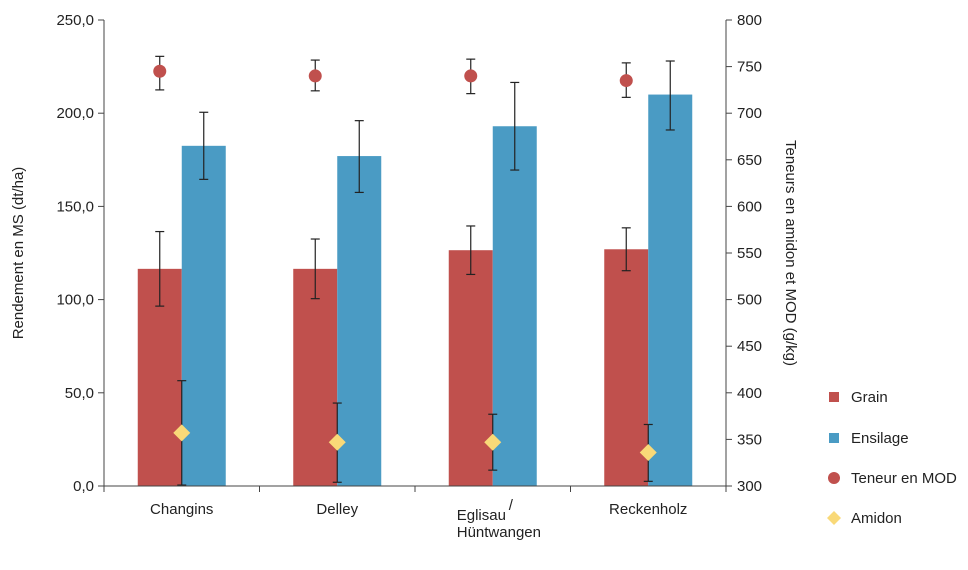 The image size is (968, 570). Describe the element at coordinates (876, 518) in the screenshot. I see `legend-label: Amidon` at that location.